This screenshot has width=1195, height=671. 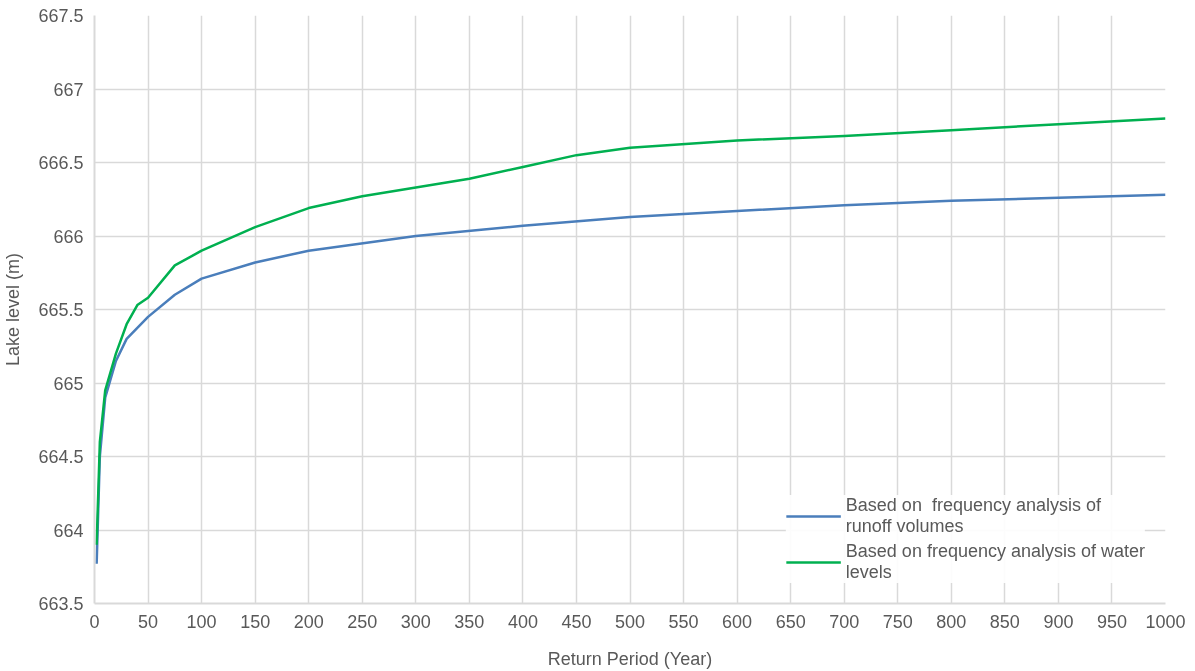 What do you see at coordinates (522, 621) in the screenshot?
I see `x-tick-label: 400` at bounding box center [522, 621].